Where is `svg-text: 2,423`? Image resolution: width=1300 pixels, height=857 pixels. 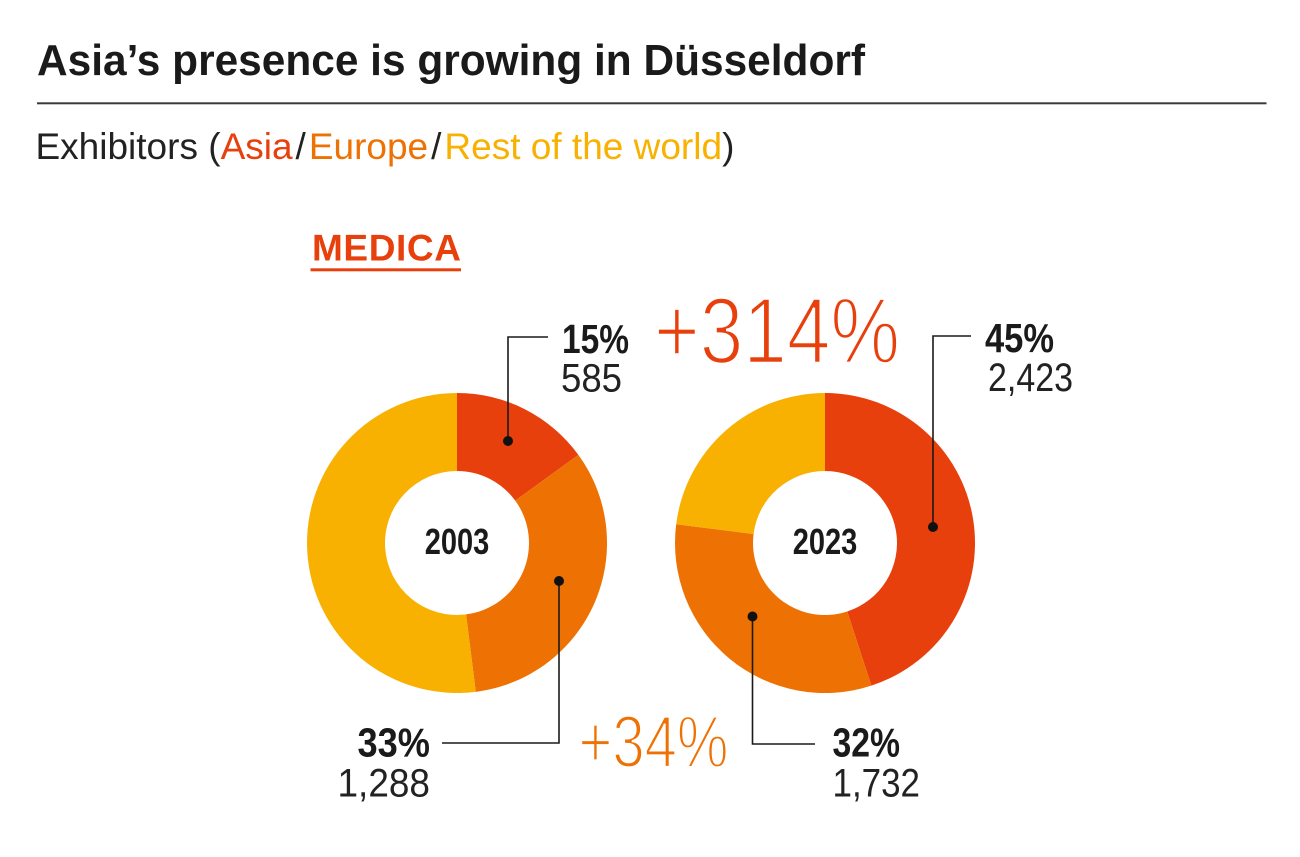
svg-text: 2,423 is located at coordinates (1030, 378).